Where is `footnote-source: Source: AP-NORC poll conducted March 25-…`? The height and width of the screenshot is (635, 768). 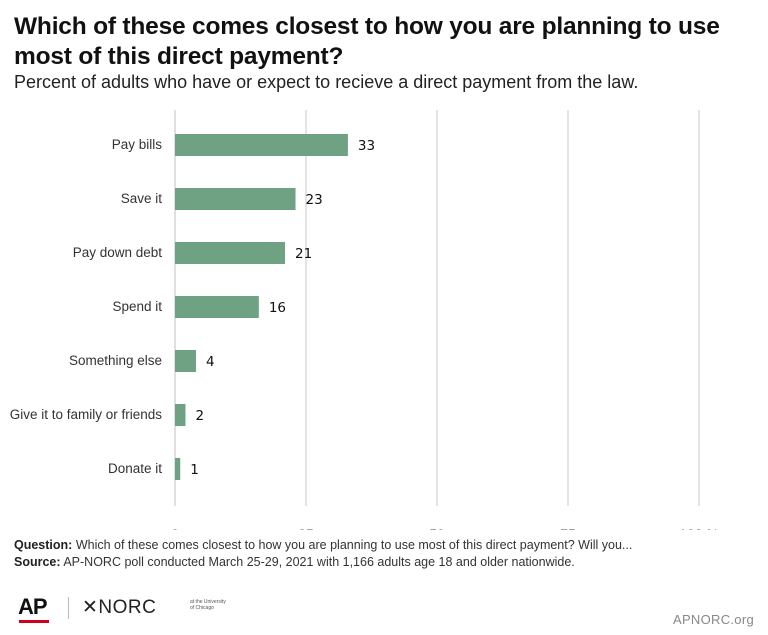 footnote-source: Source: AP-NORC poll conducted March 25-… is located at coordinates (294, 562).